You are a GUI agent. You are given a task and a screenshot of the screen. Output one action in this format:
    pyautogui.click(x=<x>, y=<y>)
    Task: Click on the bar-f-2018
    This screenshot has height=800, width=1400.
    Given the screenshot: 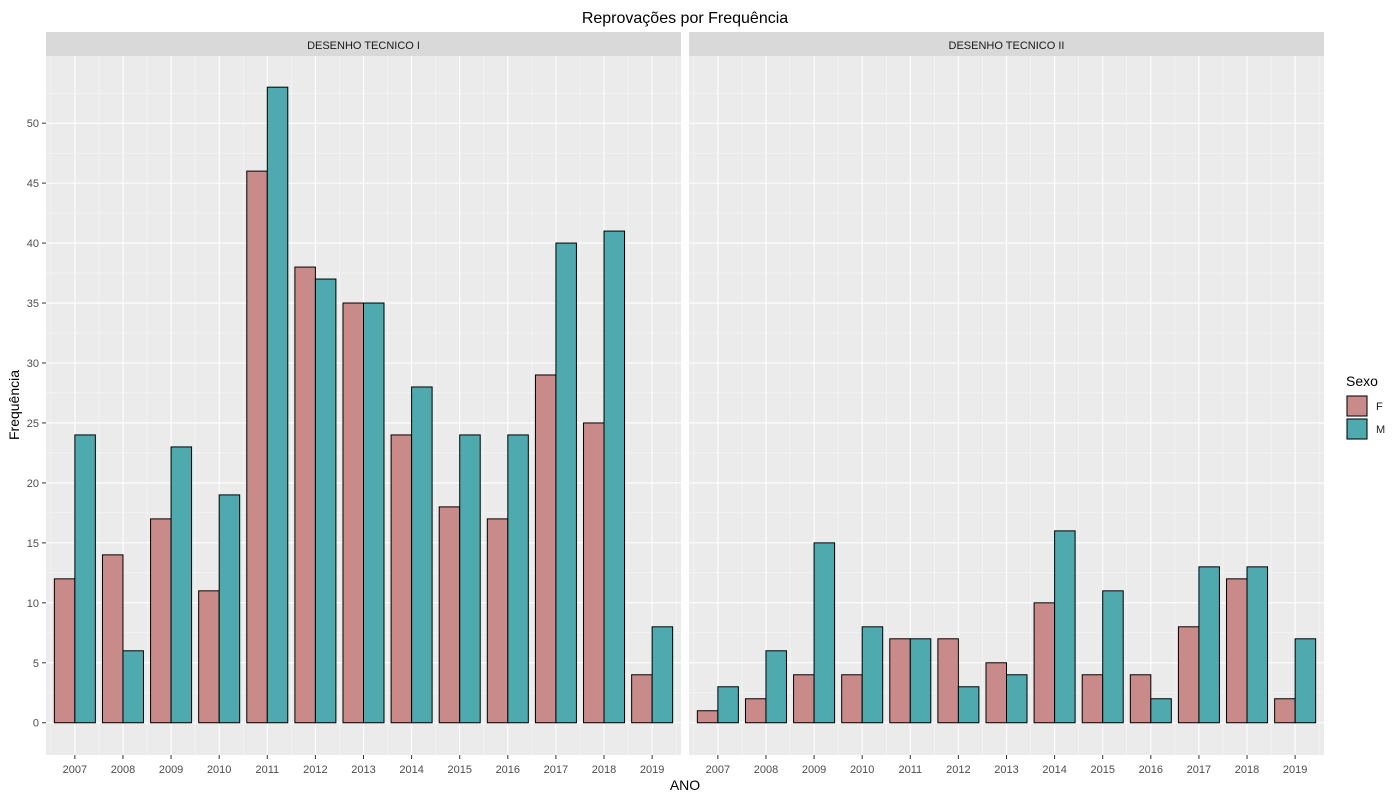 What is the action you would take?
    pyautogui.click(x=1237, y=651)
    